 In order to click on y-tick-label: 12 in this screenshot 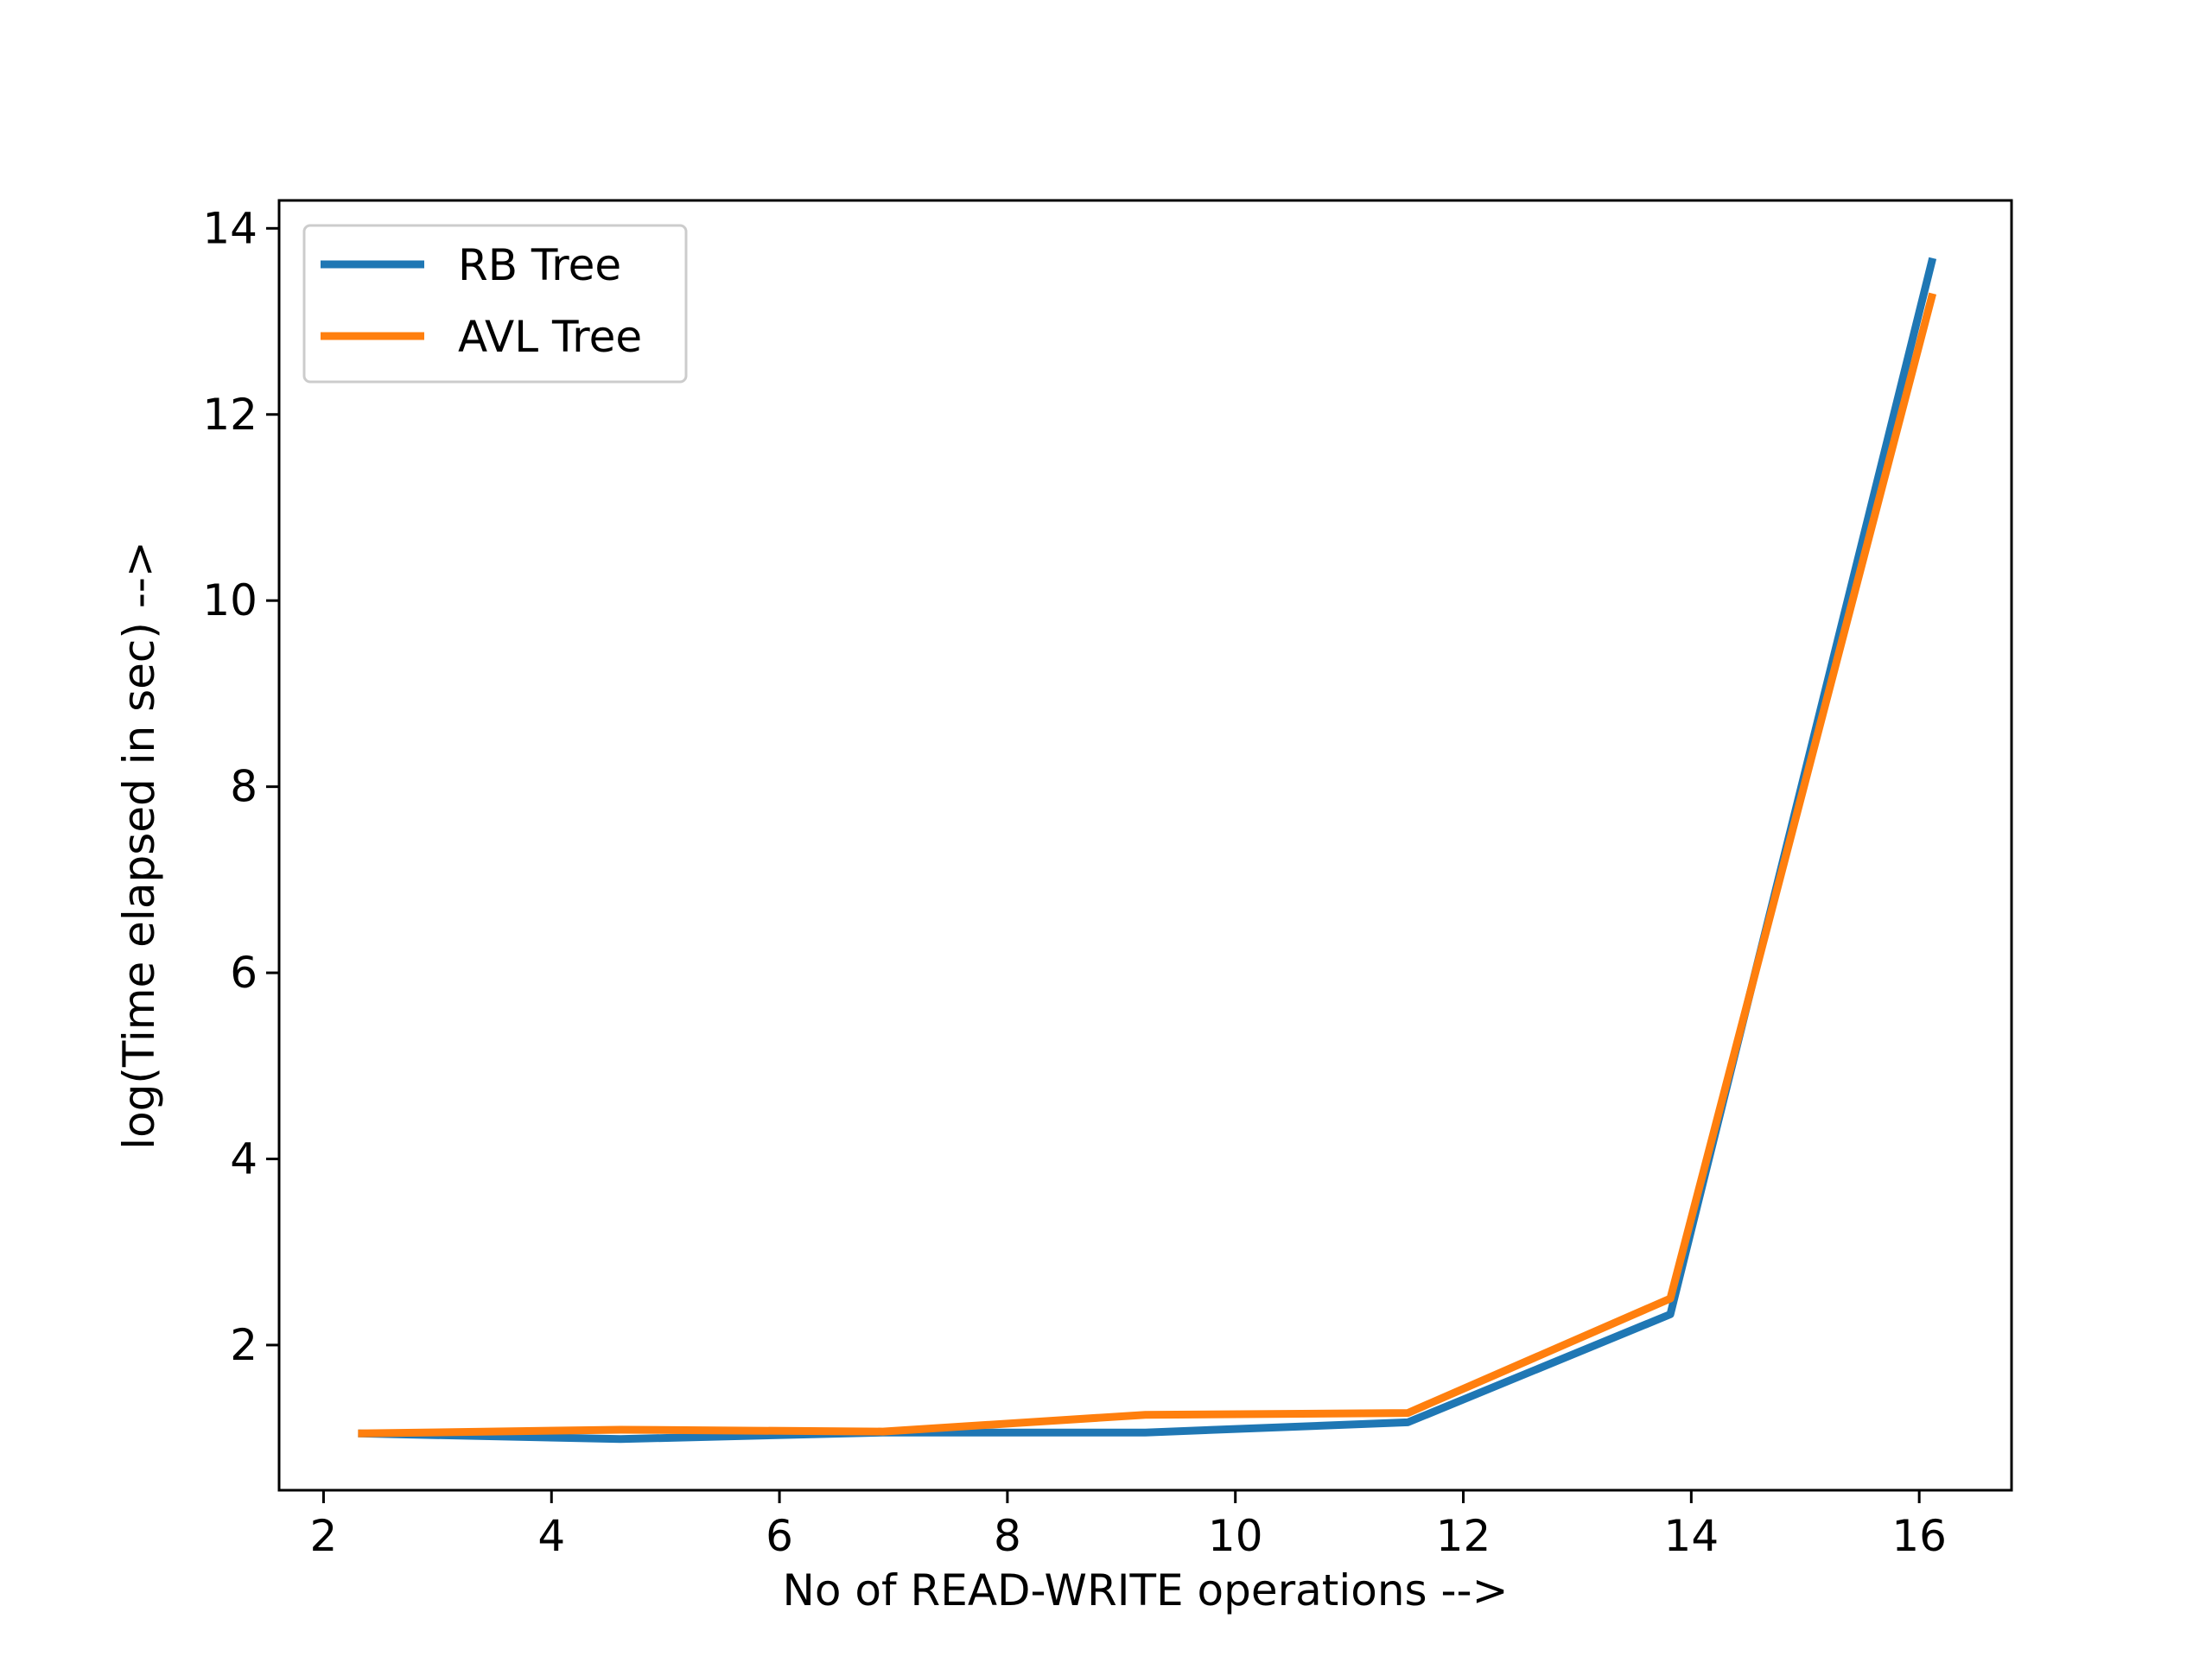, I will do `click(230, 415)`.